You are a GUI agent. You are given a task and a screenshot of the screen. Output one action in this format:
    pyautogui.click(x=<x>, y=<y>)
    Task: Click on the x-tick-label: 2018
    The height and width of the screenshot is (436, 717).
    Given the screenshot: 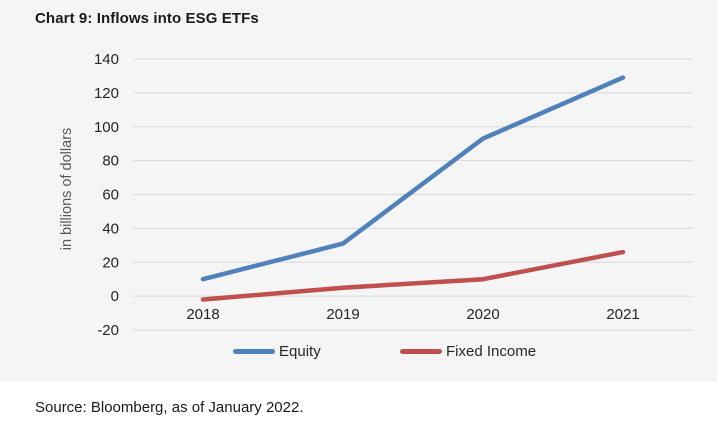 What is the action you would take?
    pyautogui.click(x=202, y=314)
    